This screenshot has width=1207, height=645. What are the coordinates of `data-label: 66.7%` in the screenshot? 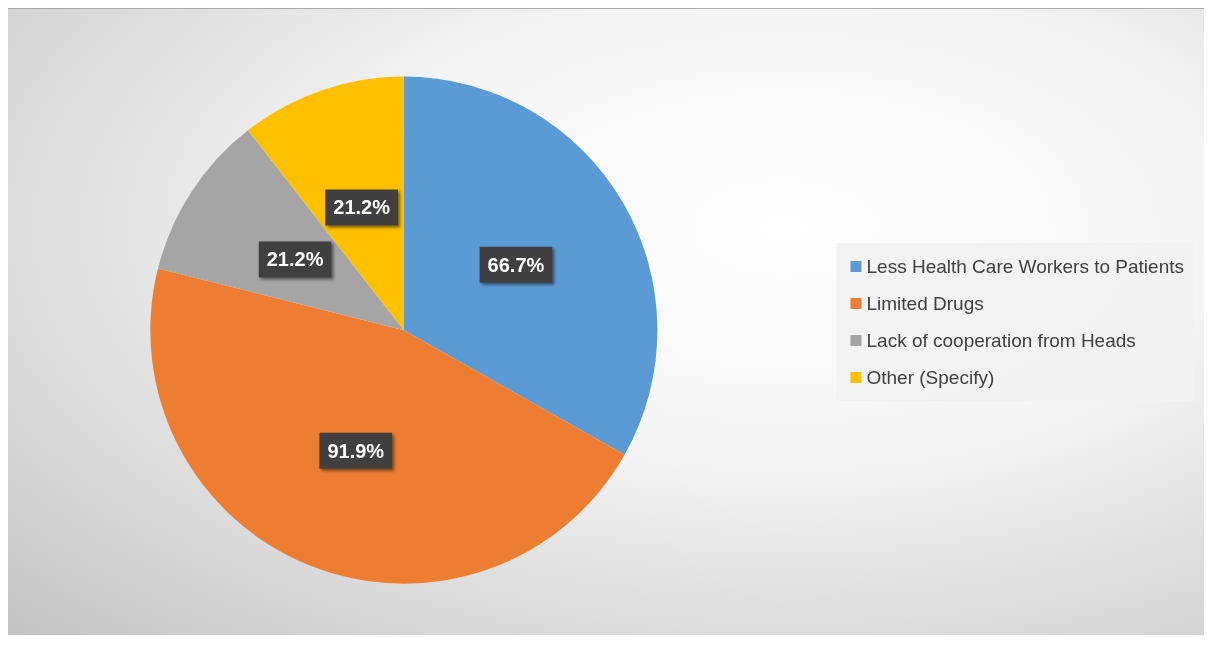 It's located at (516, 264).